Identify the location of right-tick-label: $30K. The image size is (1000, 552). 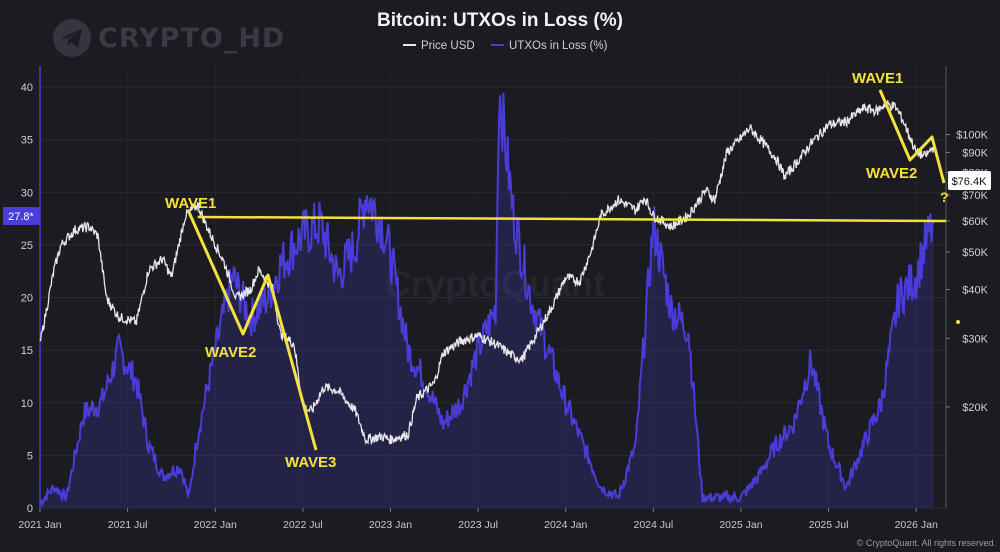
(975, 339).